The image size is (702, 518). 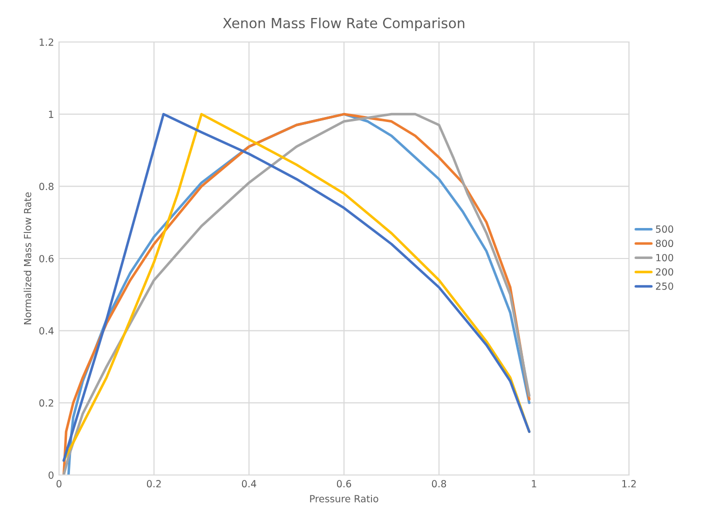 What do you see at coordinates (59, 484) in the screenshot?
I see `x-tick-label: 0` at bounding box center [59, 484].